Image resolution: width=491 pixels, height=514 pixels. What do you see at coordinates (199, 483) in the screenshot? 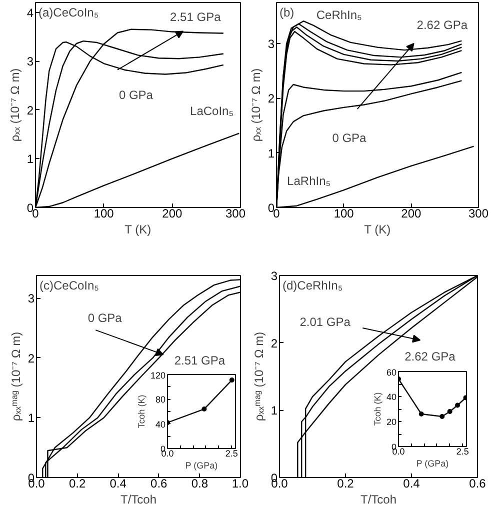
I see `x-tick-label: 0.8` at bounding box center [199, 483].